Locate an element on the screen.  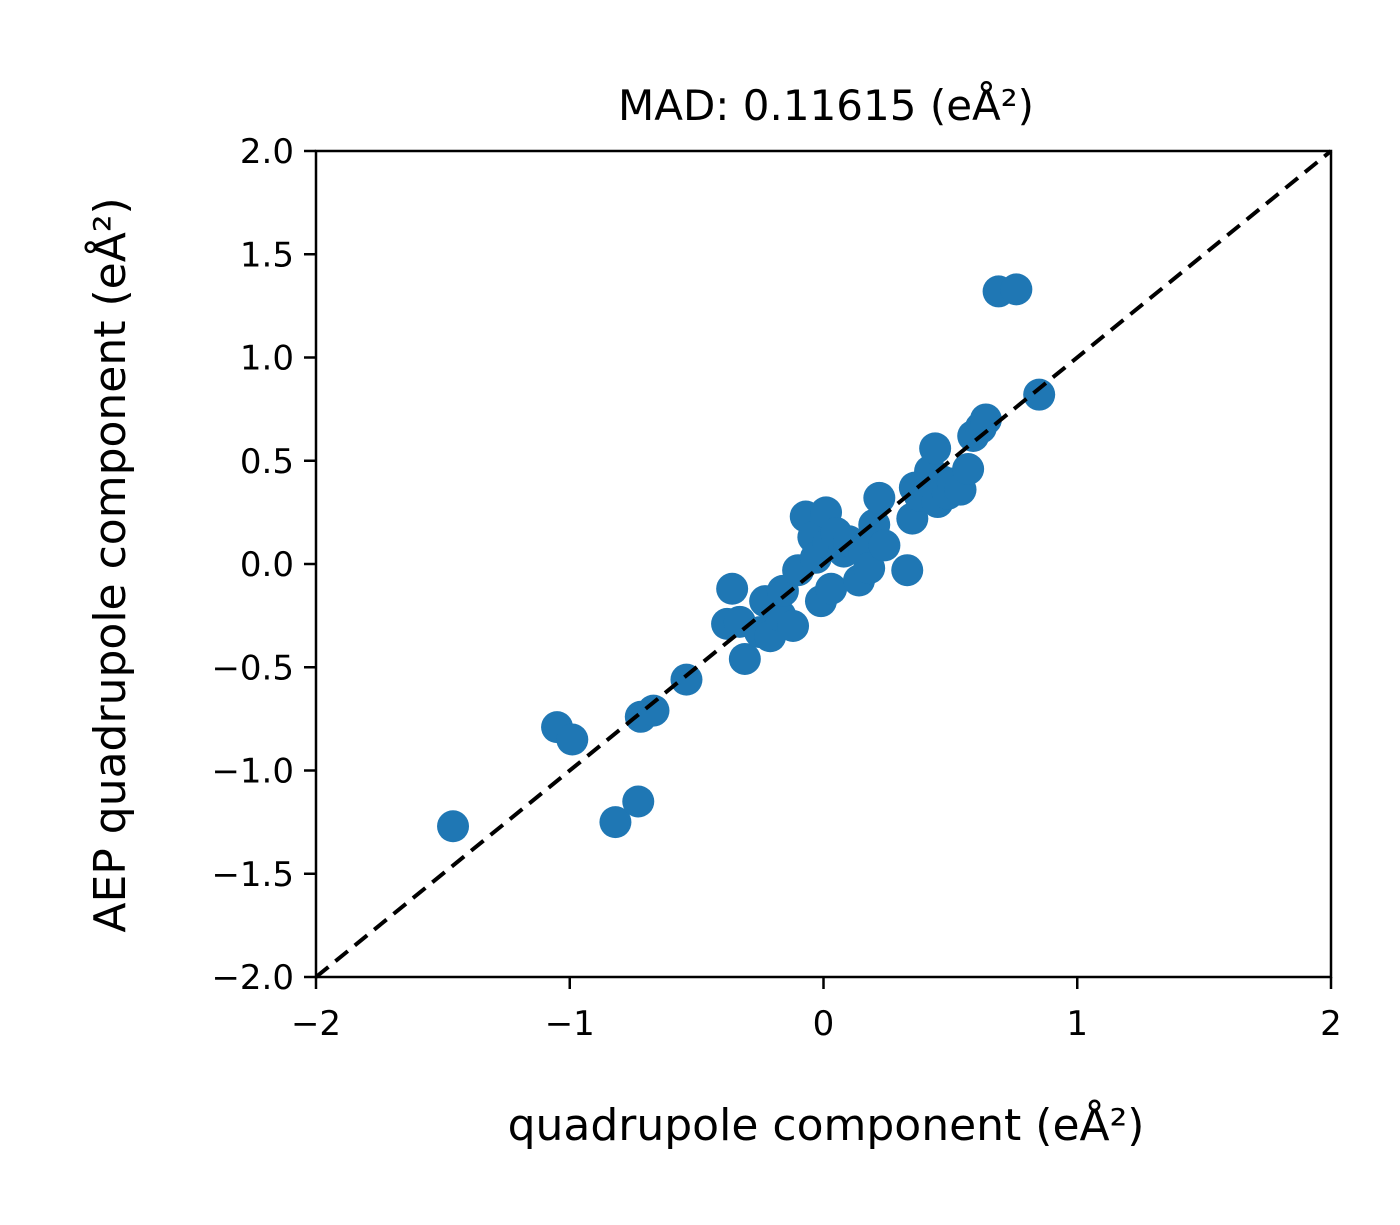
y-tick-label: 2.0 is located at coordinates (267, 152).